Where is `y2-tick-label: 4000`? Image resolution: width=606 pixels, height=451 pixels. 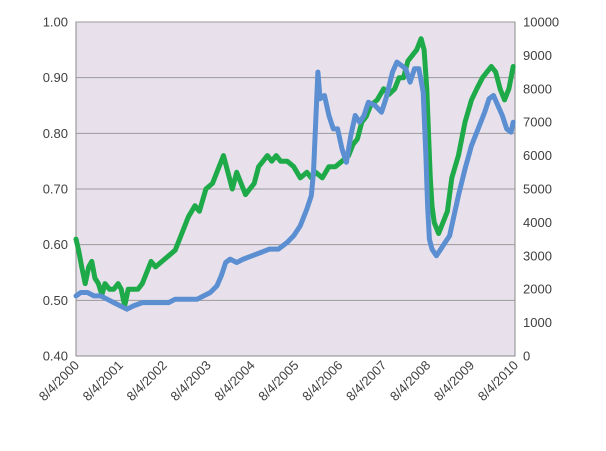 y2-tick-label: 4000 is located at coordinates (537, 222).